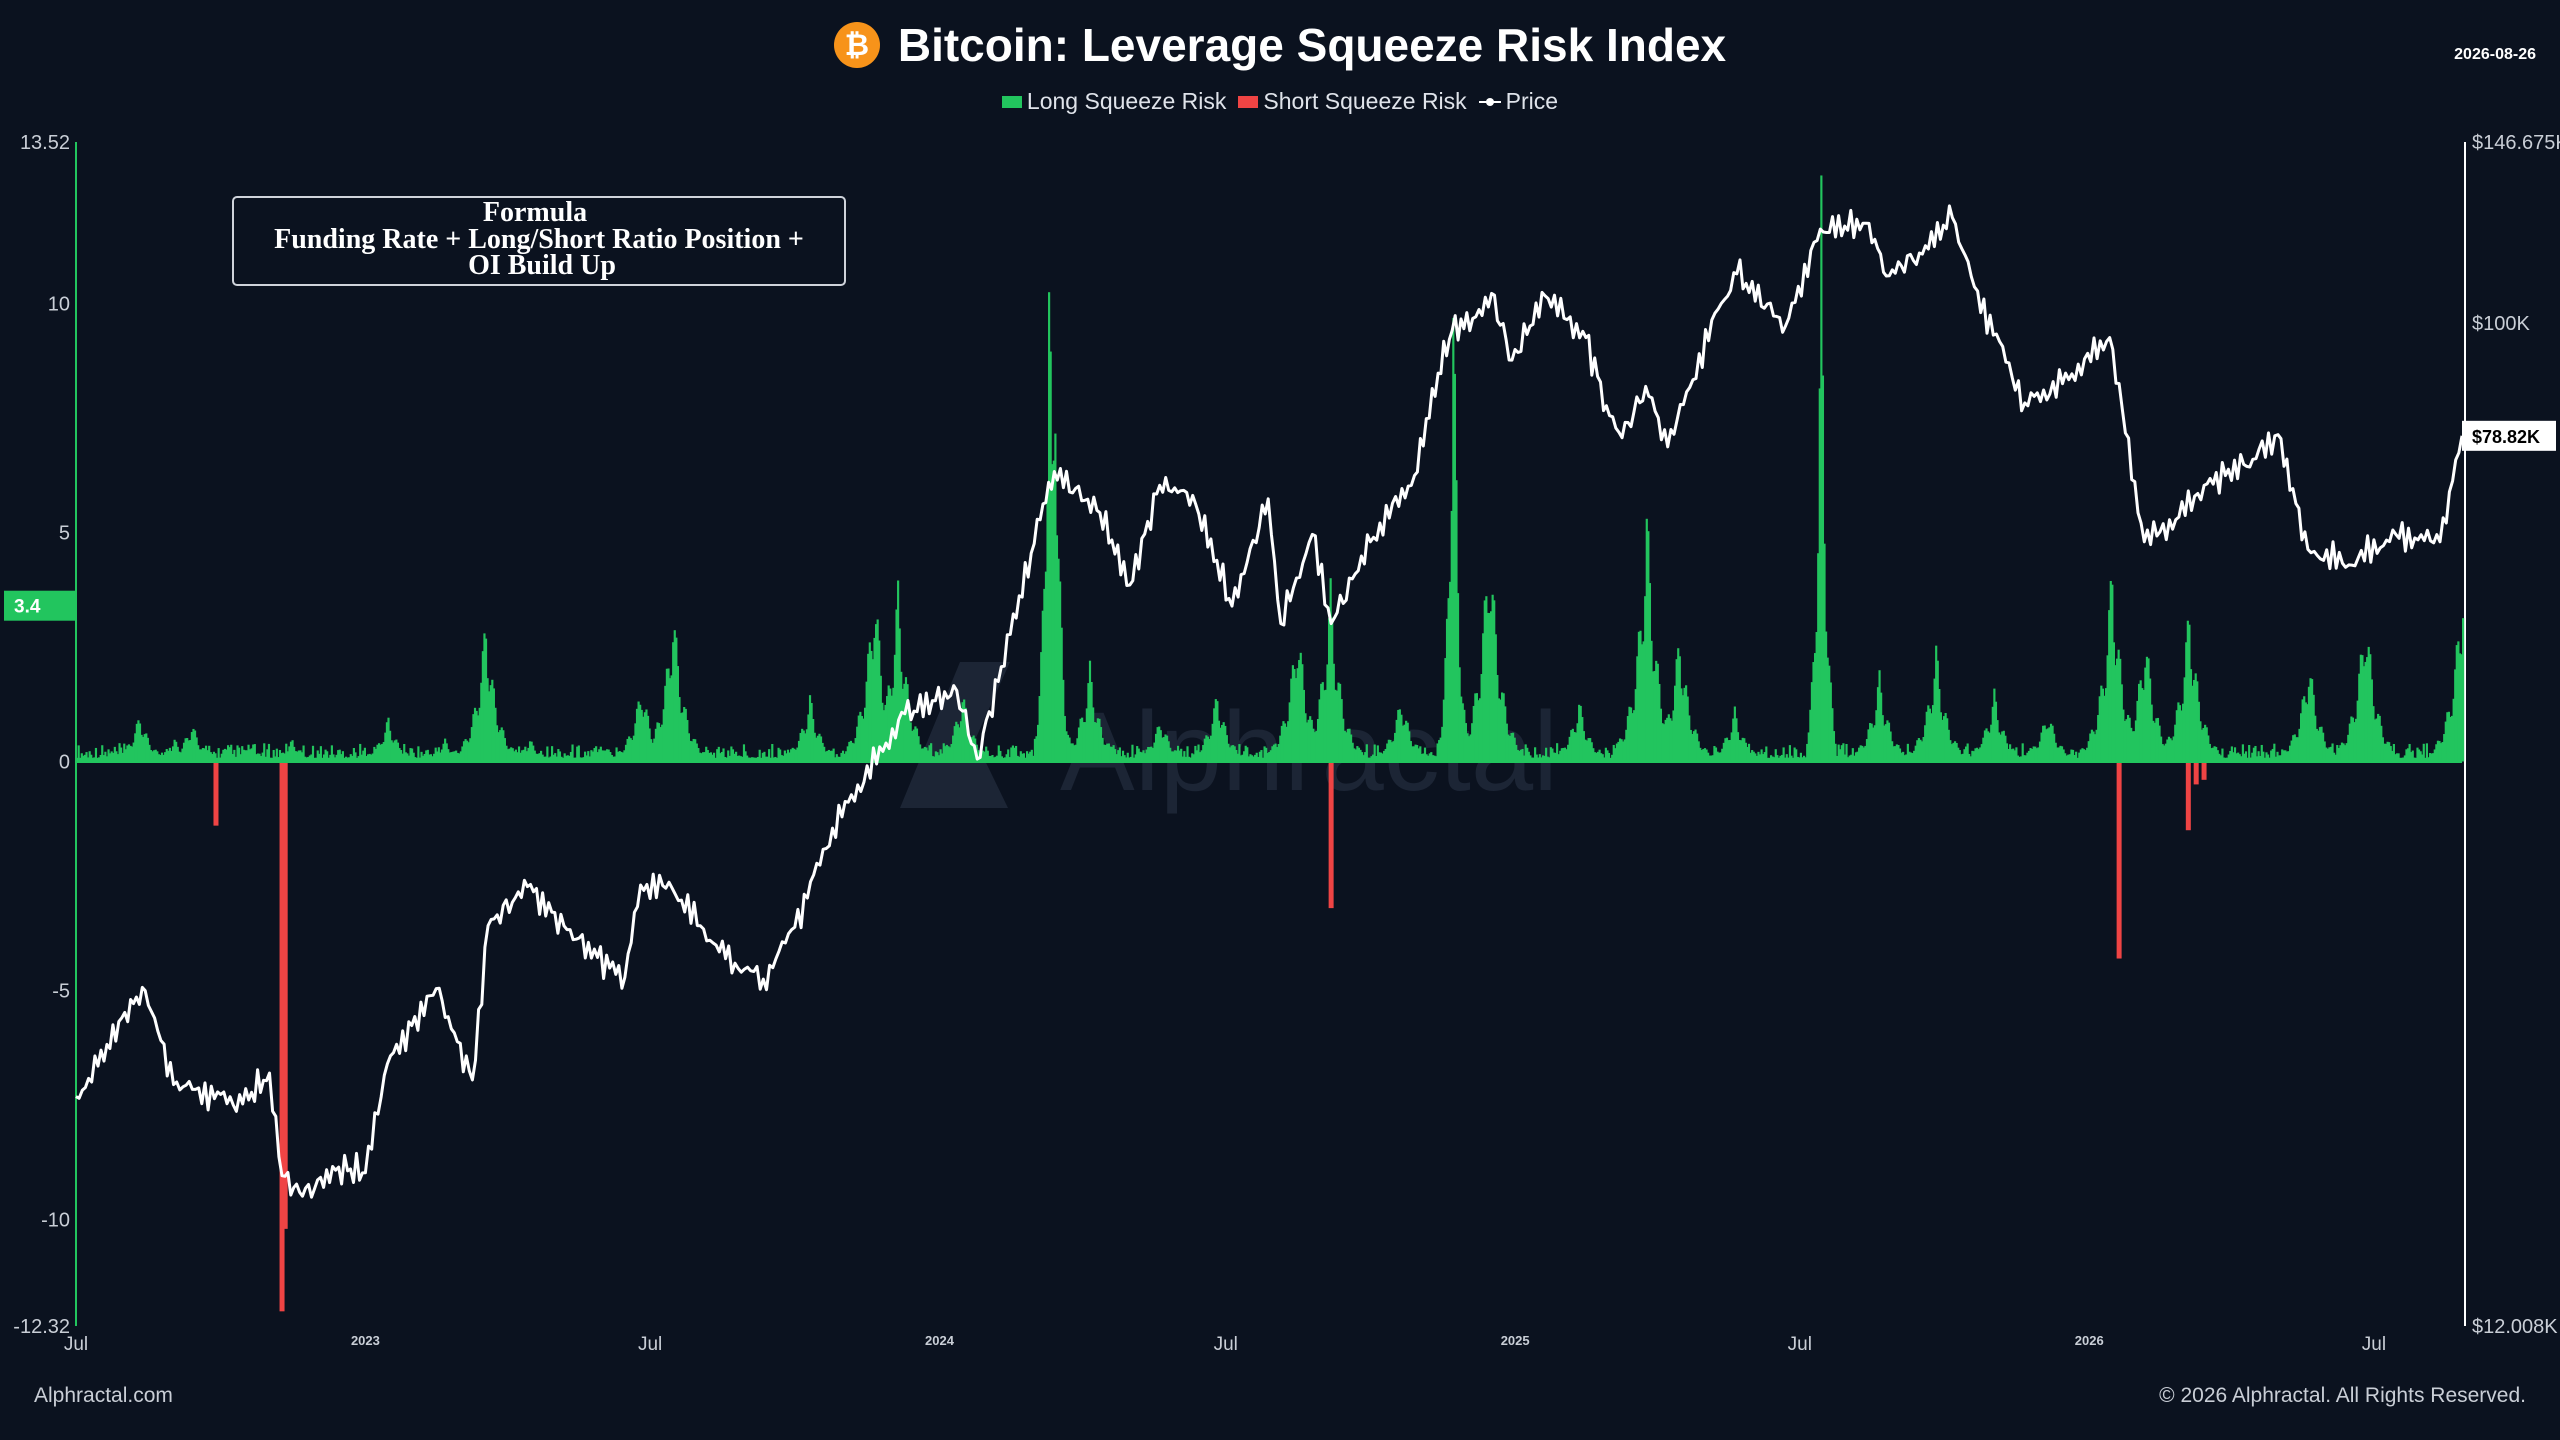 The height and width of the screenshot is (1440, 2560). Describe the element at coordinates (1113, 101) in the screenshot. I see `legend-long: Long Squeeze Risk` at that location.